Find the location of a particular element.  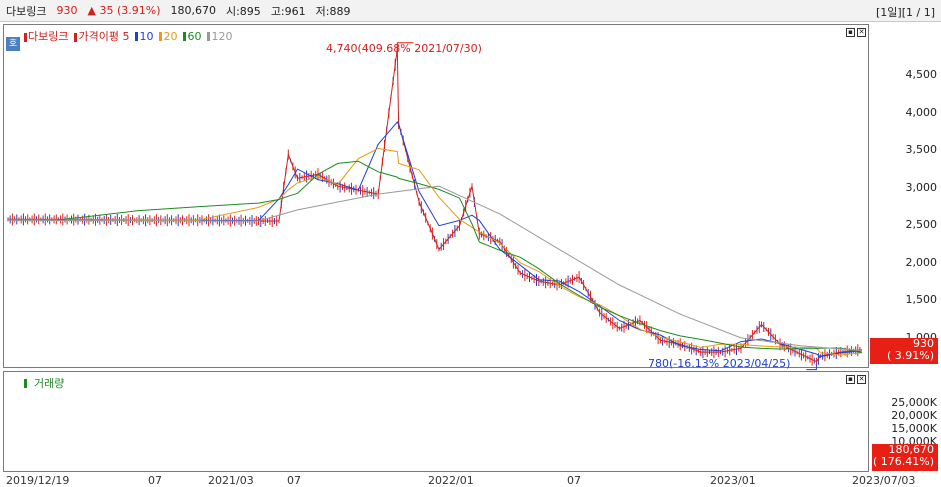

price-legend: 다보링크 가격이평 5 10 20 60 120 is located at coordinates (128, 36).